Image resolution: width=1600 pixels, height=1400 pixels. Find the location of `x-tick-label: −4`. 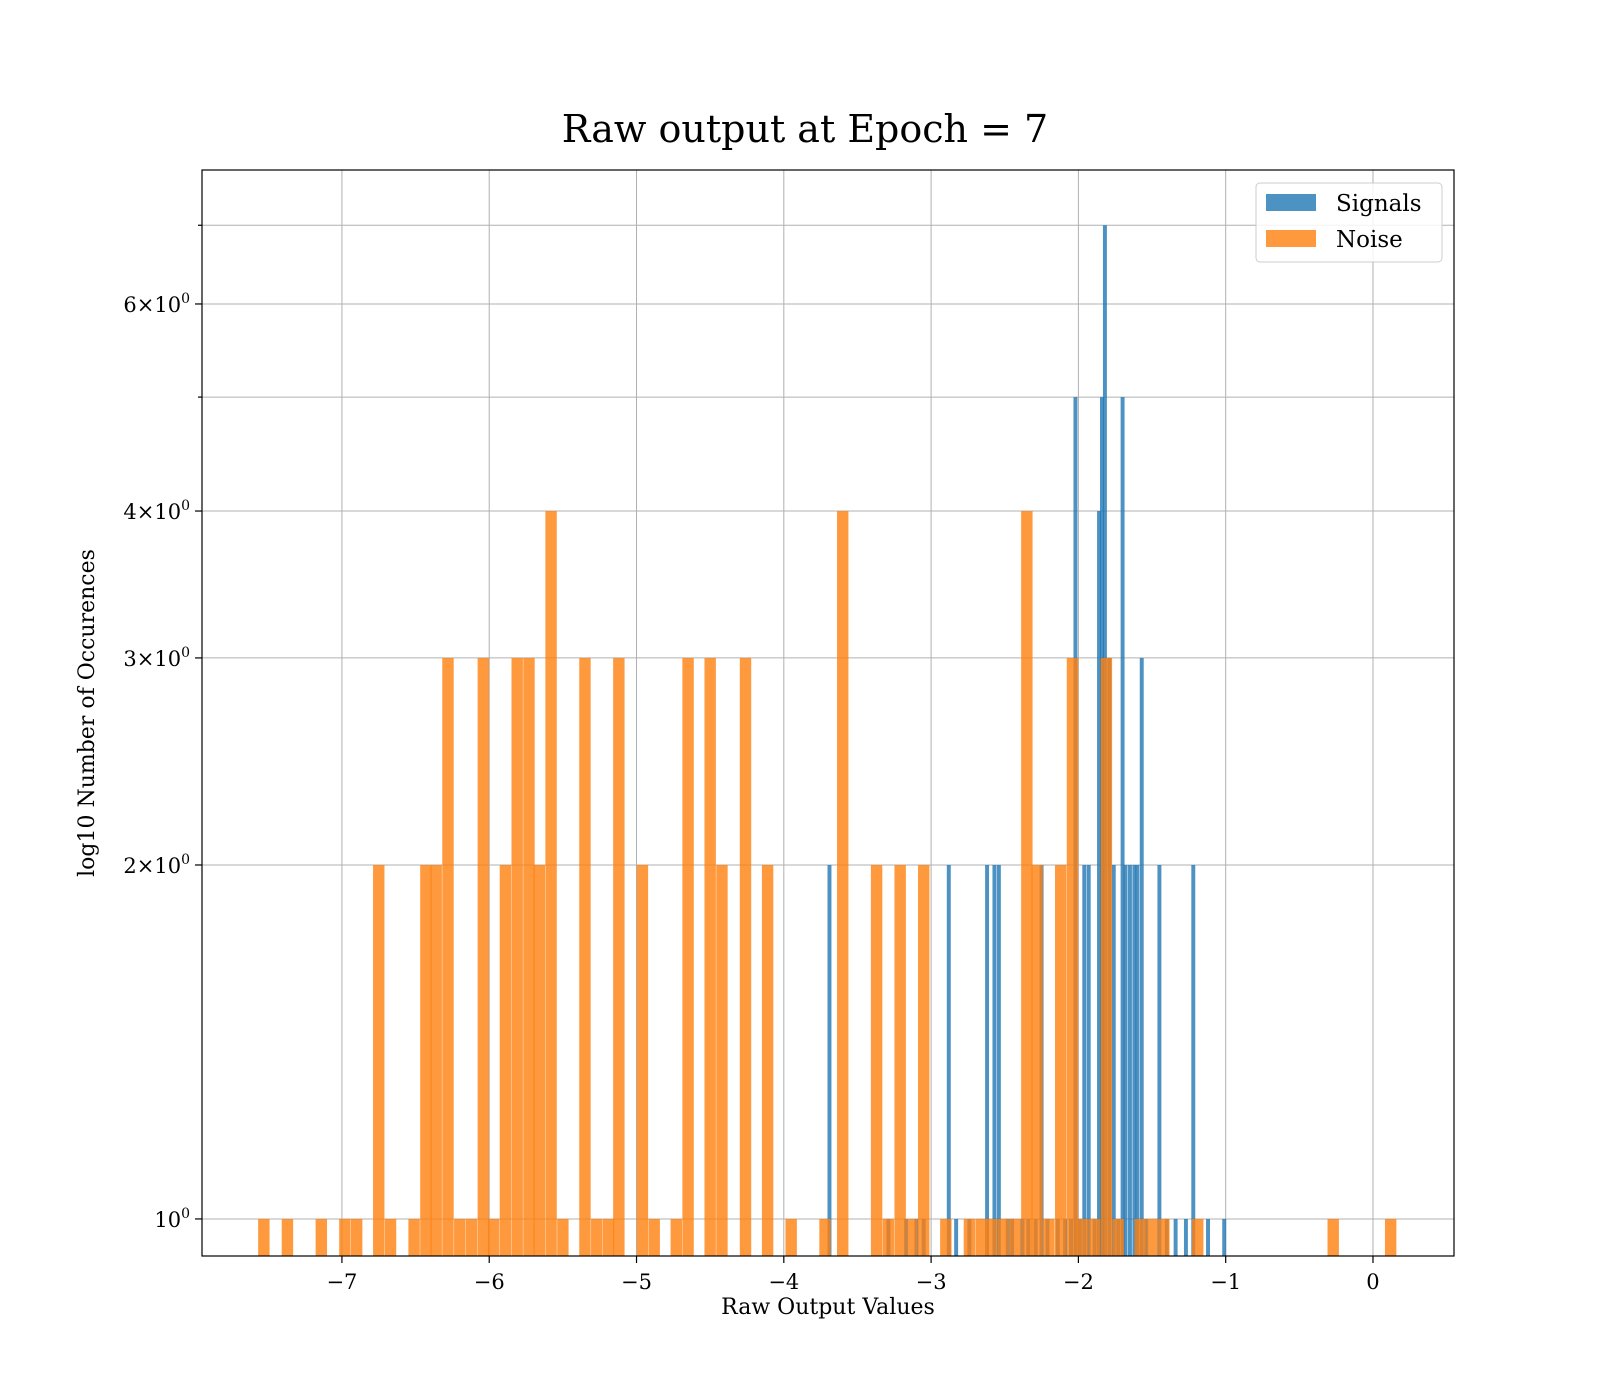

x-tick-label: −4 is located at coordinates (783, 1282).